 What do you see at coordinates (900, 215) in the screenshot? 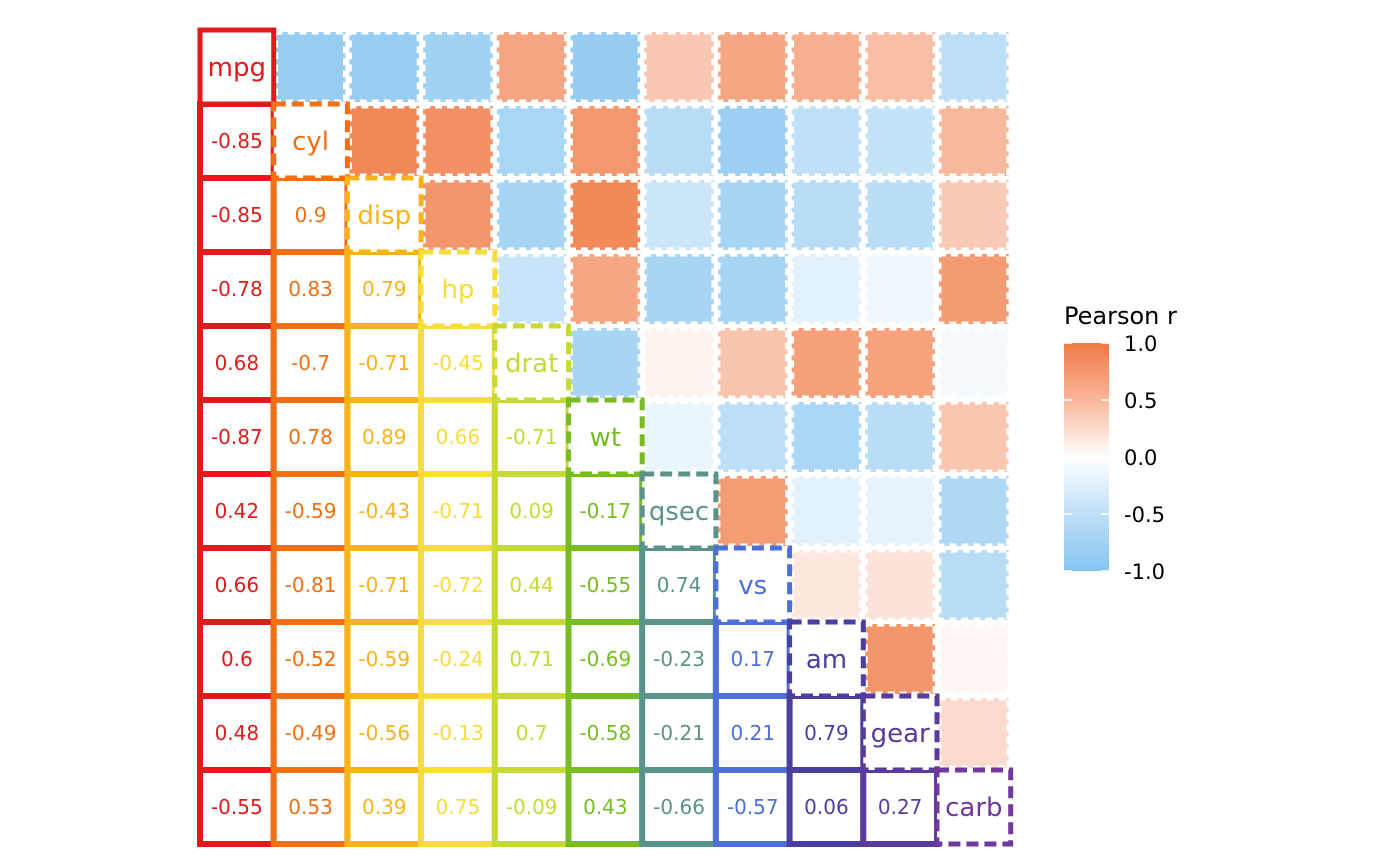
I see `heatmap-tile-disp-gear` at bounding box center [900, 215].